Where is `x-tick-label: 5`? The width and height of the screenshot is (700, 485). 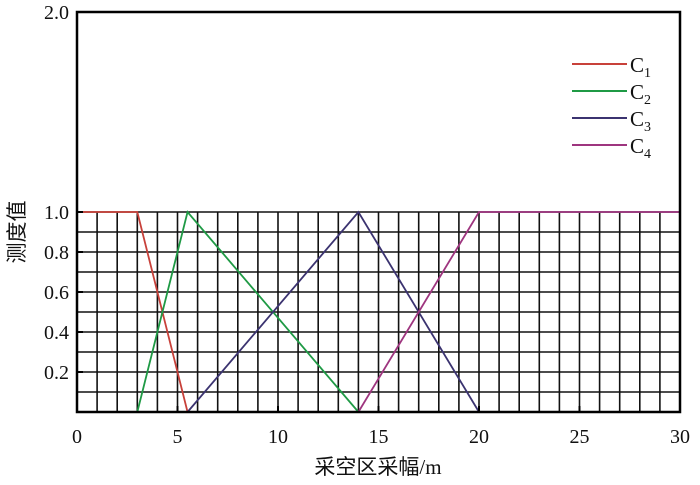 x-tick-label: 5 is located at coordinates (178, 437).